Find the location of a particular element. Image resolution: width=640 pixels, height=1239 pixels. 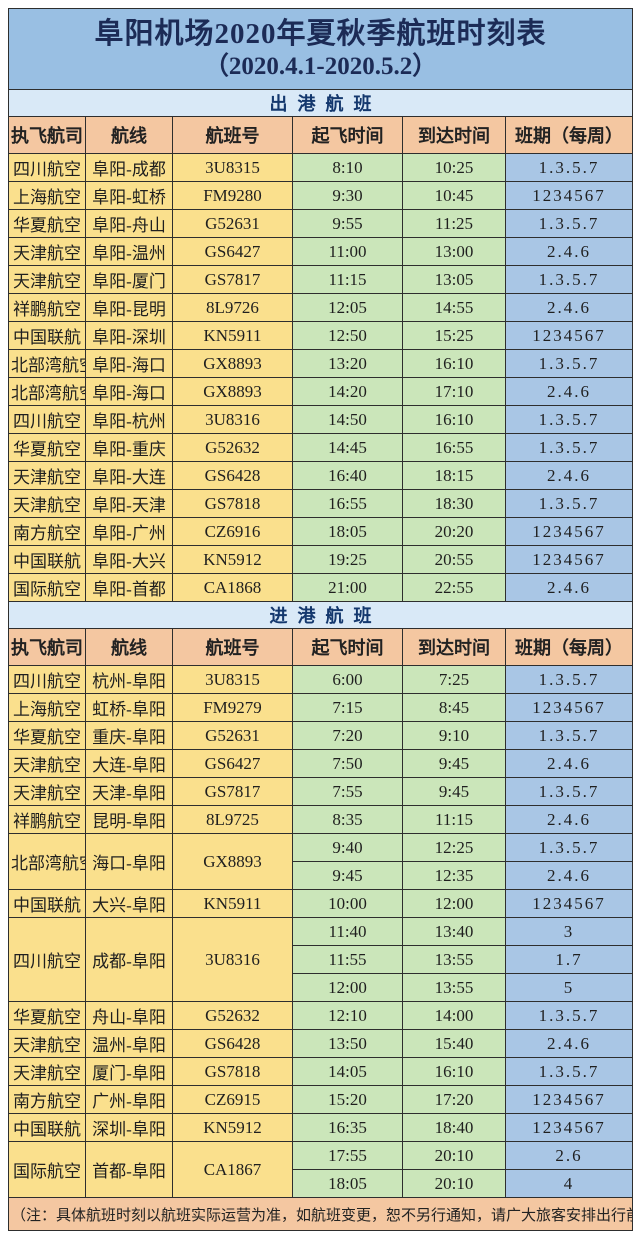

table-row: 南方航空 阜阳-广州 CZ6916 18:05 20:20 1234567 is located at coordinates (321, 531).